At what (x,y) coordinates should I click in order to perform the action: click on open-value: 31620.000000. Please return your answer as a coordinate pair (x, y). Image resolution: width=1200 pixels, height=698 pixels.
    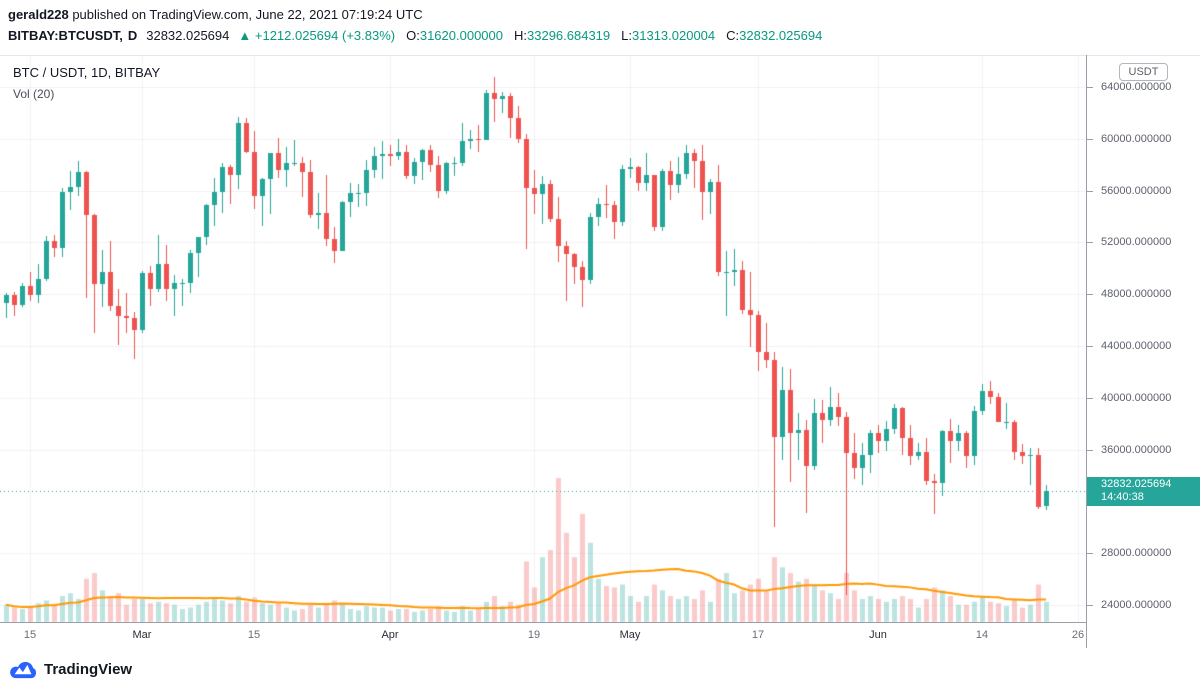
    Looking at the image, I should click on (461, 35).